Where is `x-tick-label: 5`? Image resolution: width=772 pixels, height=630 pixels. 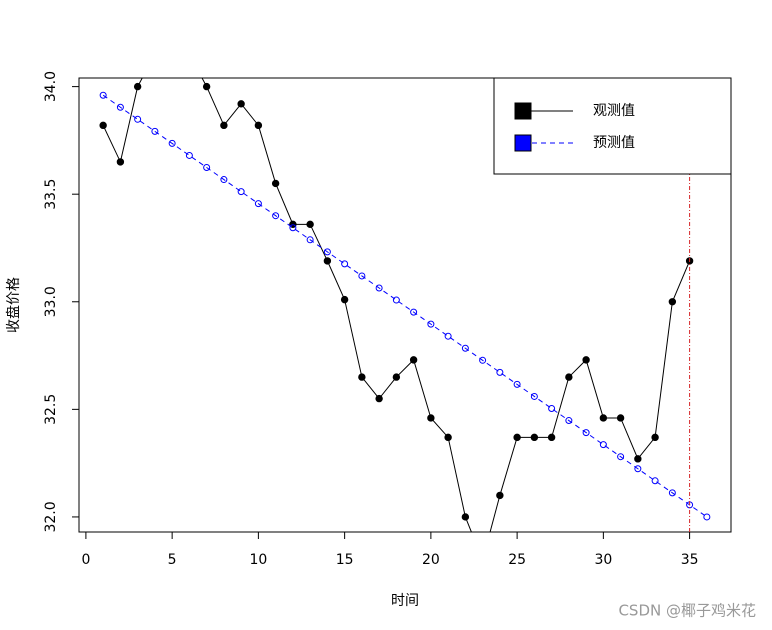 x-tick-label: 5 is located at coordinates (172, 560).